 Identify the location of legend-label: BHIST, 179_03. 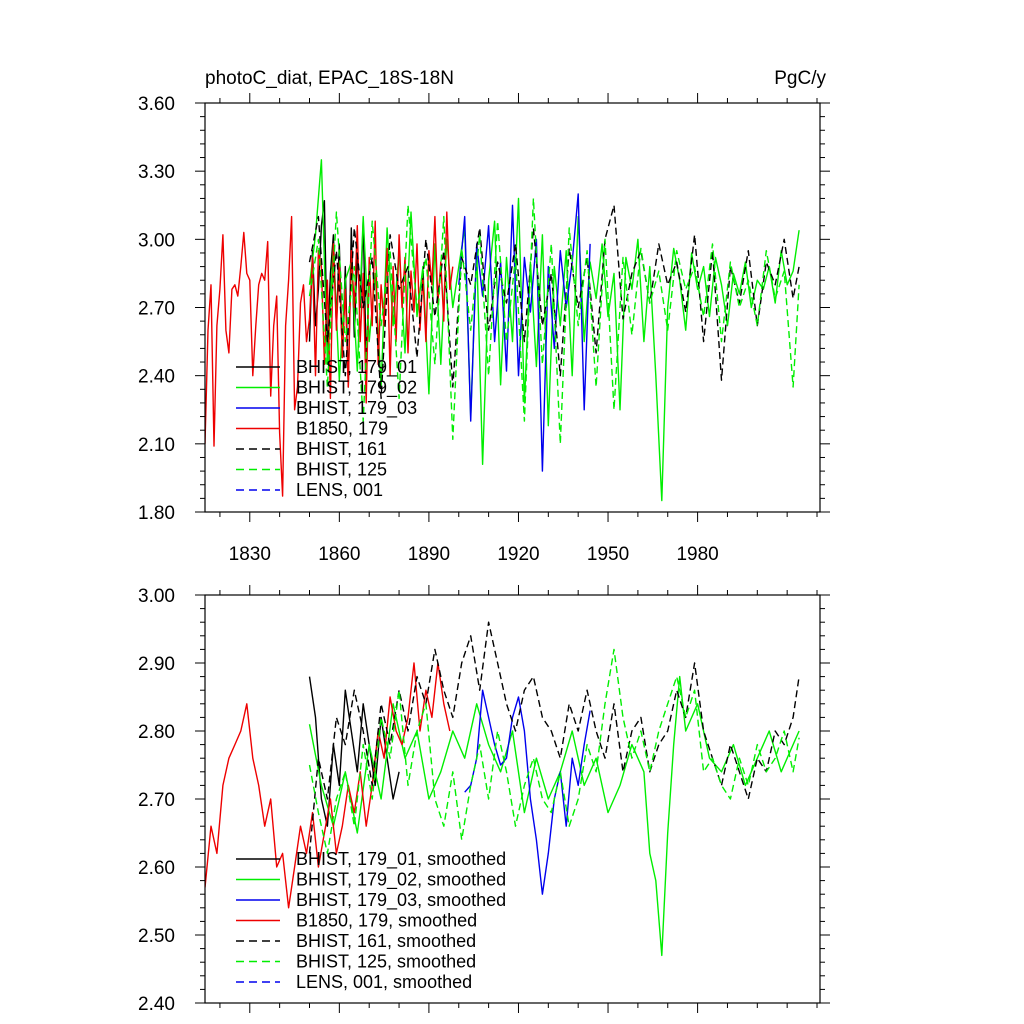
(356, 408).